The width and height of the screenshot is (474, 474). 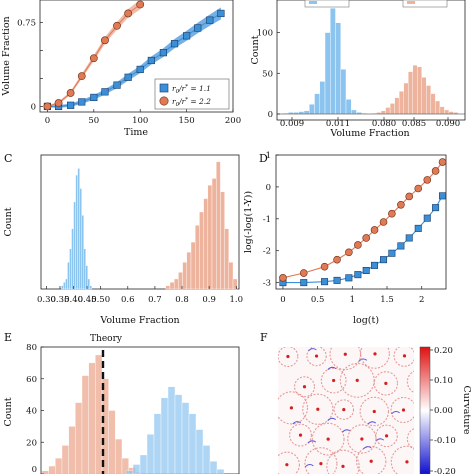 I want to click on x-tick-label: 0.35, so click(x=60, y=300).